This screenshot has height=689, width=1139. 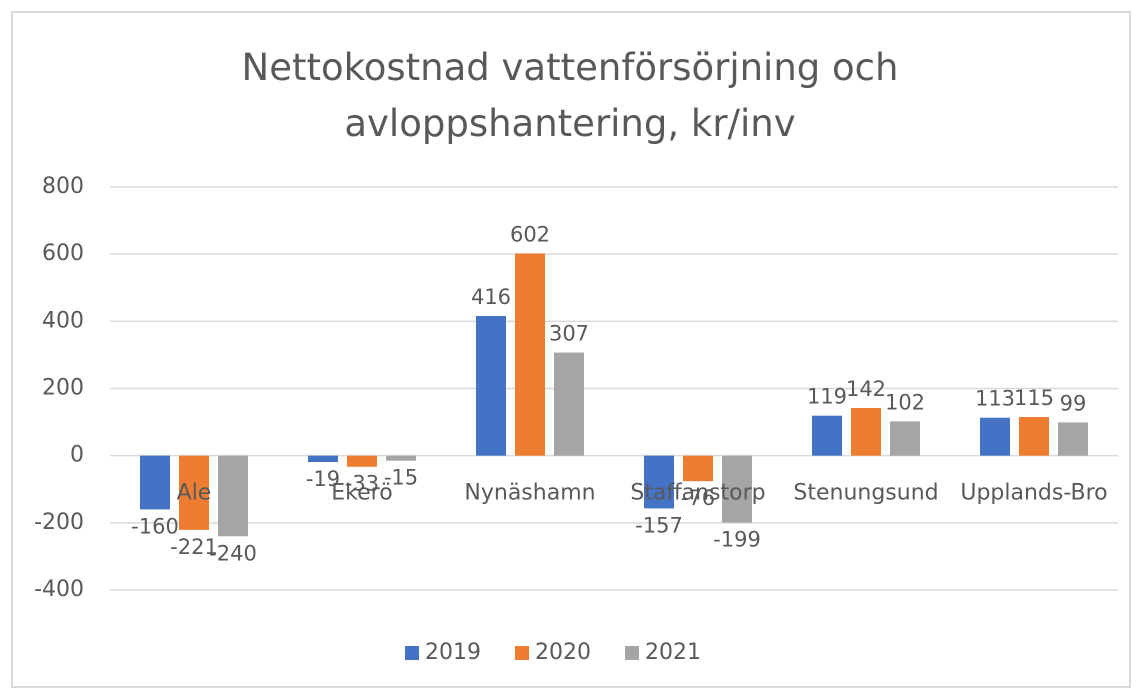 I want to click on data-label: 113, so click(x=995, y=399).